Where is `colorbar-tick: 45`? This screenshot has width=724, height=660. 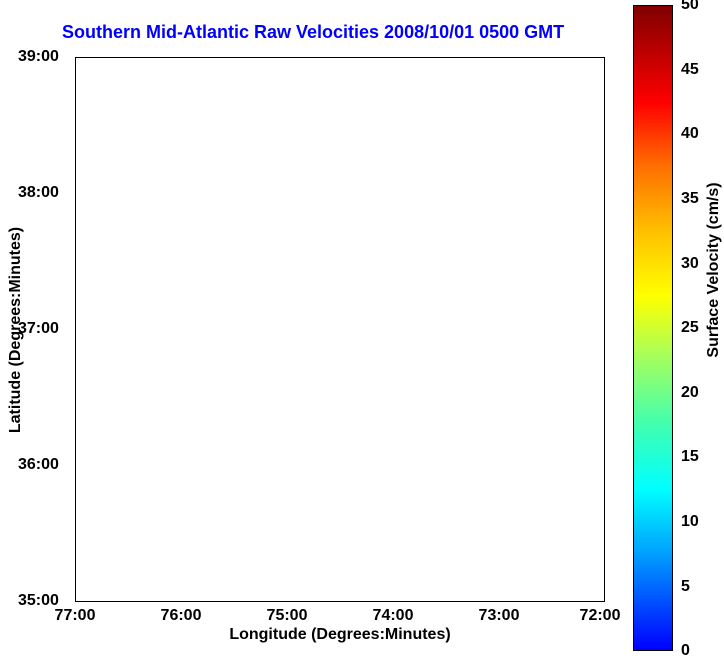
colorbar-tick: 45 is located at coordinates (690, 70).